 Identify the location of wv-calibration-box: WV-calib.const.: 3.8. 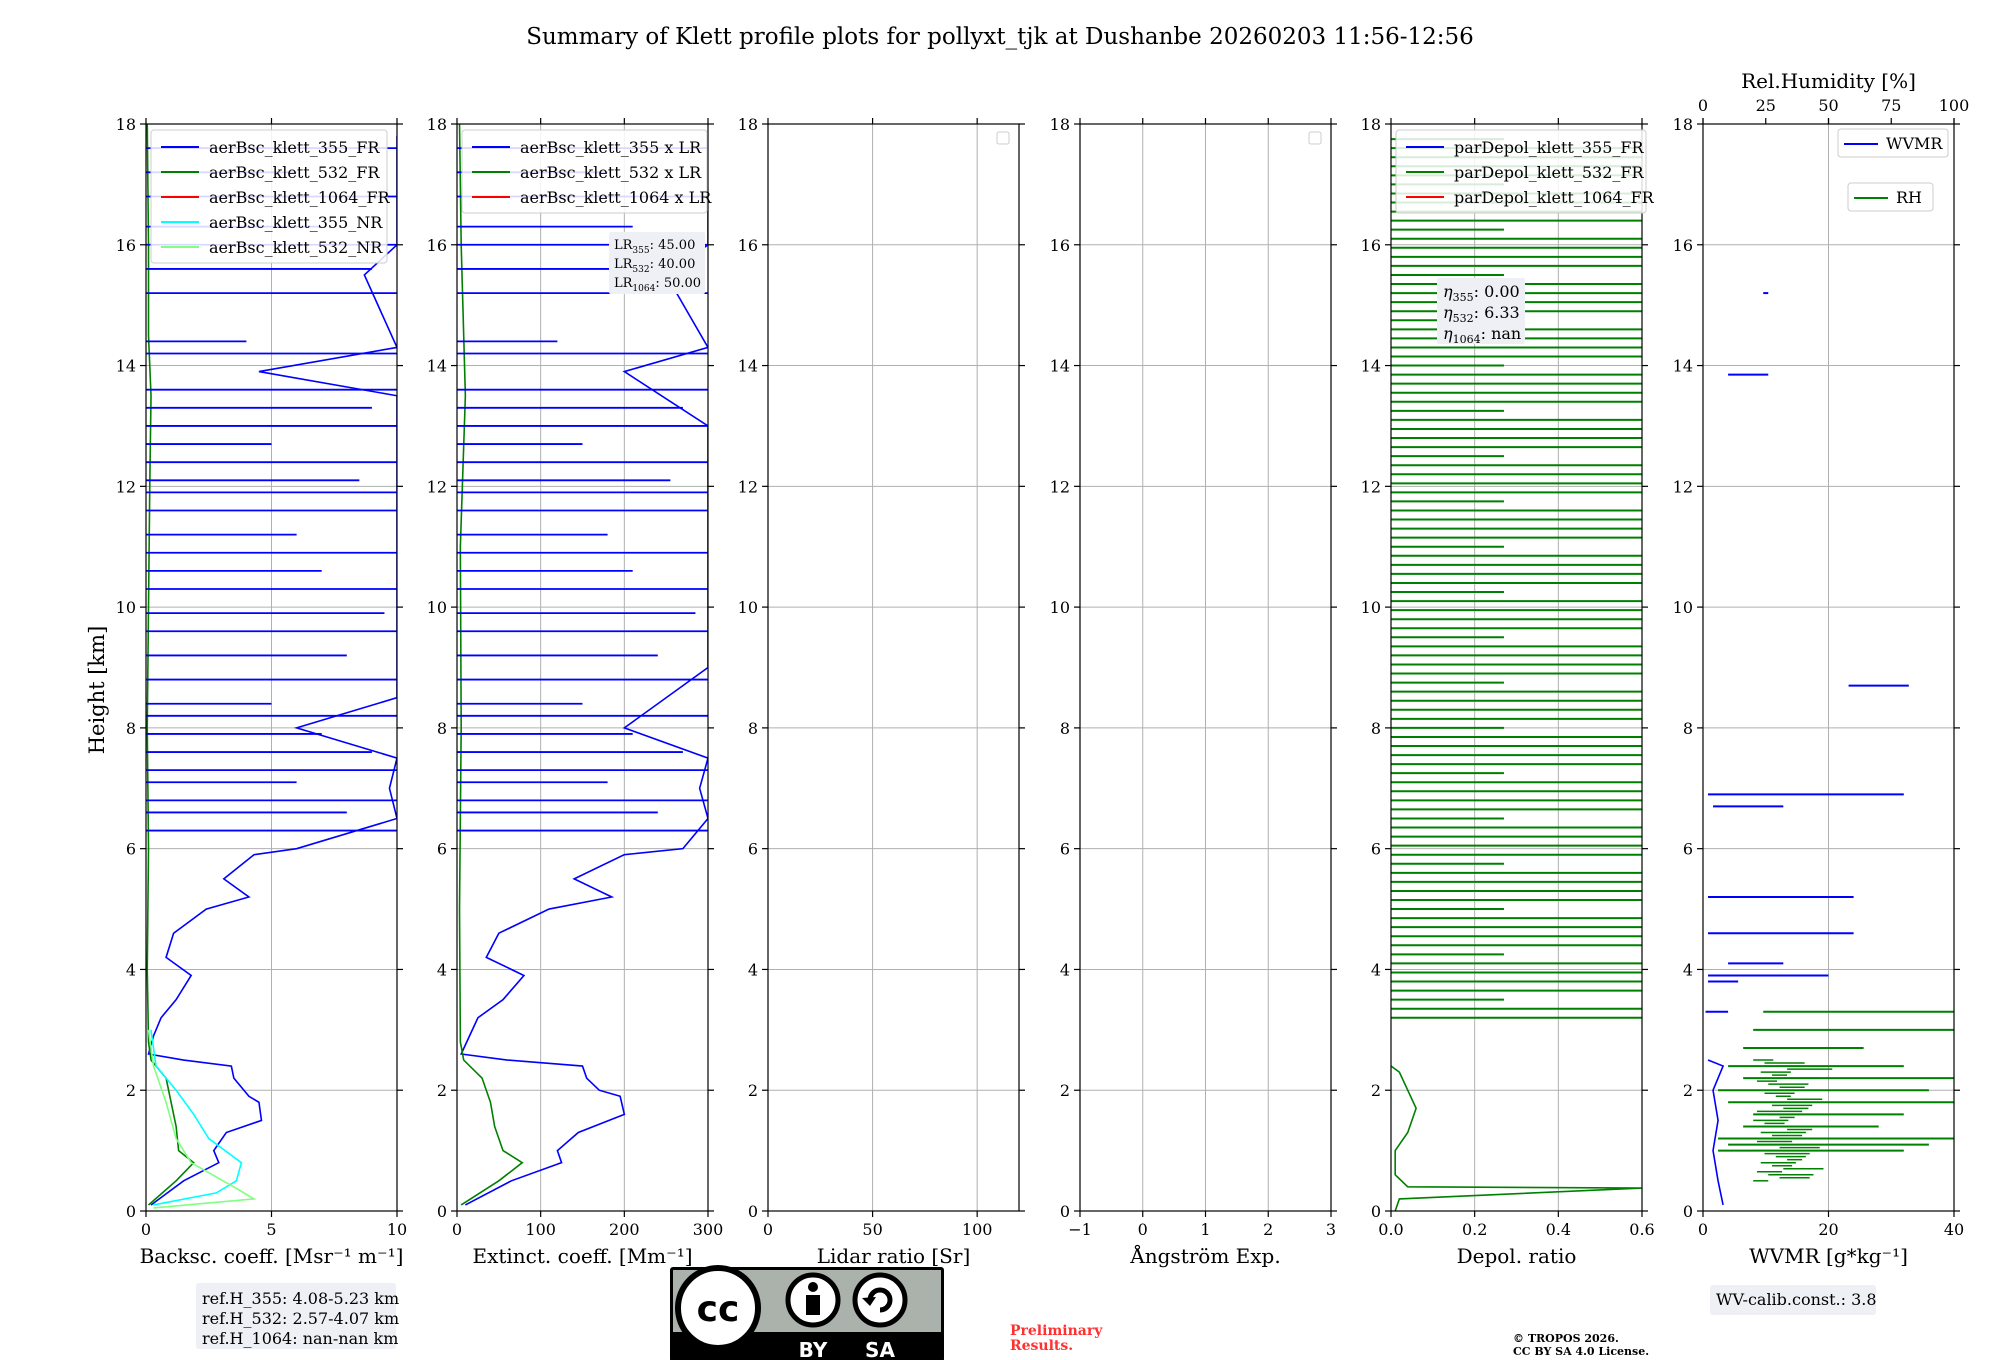
(1793, 1300).